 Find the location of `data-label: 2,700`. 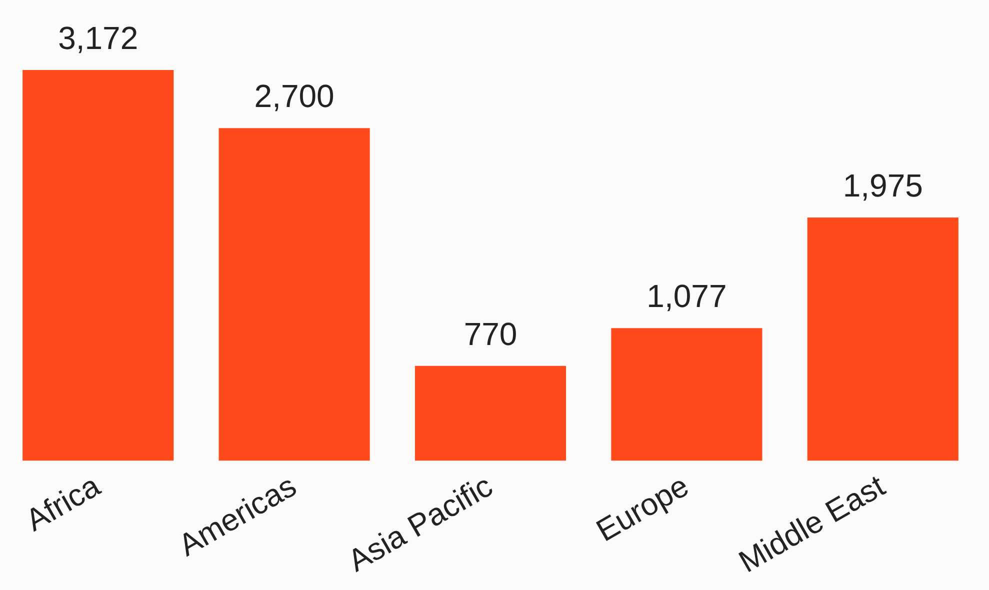

data-label: 2,700 is located at coordinates (294, 96).